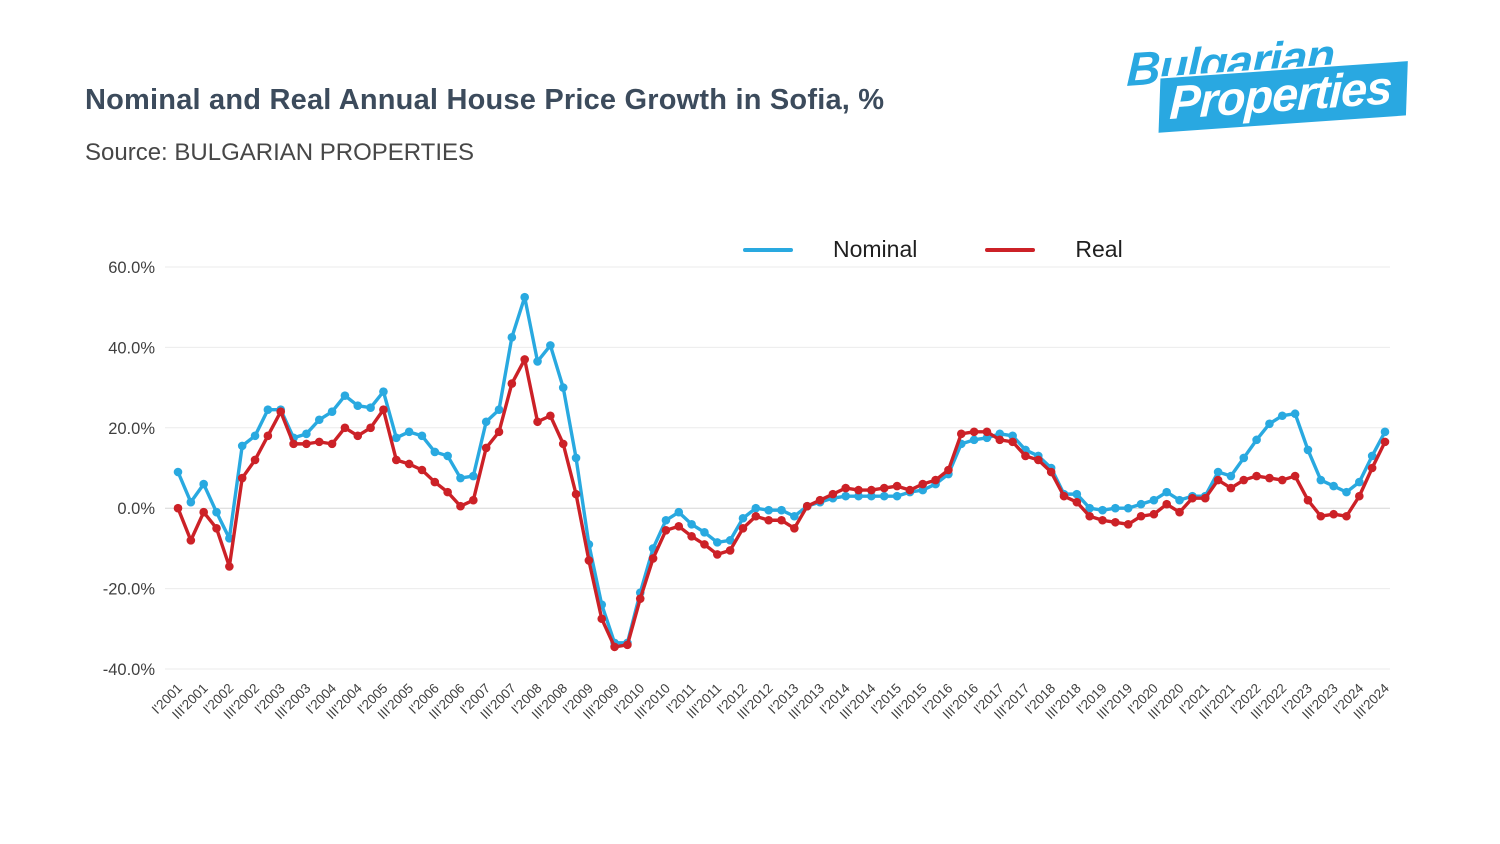  I want to click on legend-item-nominal: Nominal, so click(830, 249).